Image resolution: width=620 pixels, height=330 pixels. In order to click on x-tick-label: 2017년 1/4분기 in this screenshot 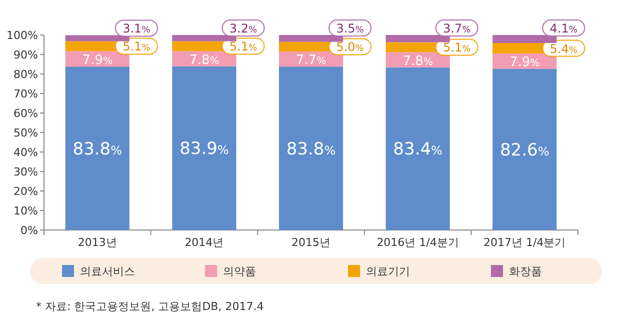, I will do `click(525, 242)`.